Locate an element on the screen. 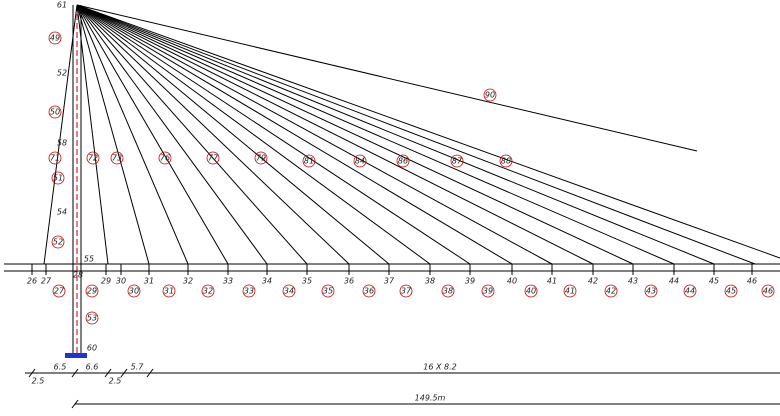  node-label: 43 is located at coordinates (633, 281).